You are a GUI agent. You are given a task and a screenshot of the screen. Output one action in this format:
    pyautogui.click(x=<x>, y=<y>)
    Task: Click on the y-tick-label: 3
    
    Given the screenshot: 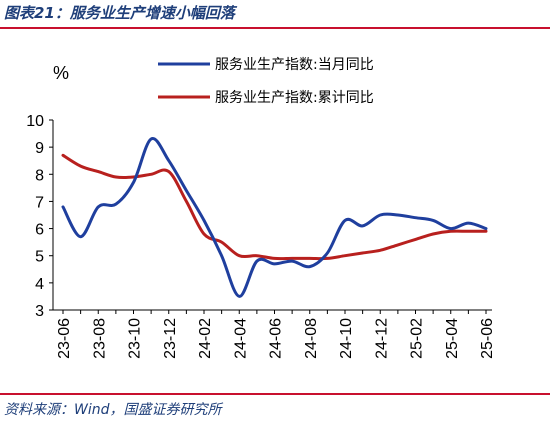 What is the action you would take?
    pyautogui.click(x=39, y=311)
    